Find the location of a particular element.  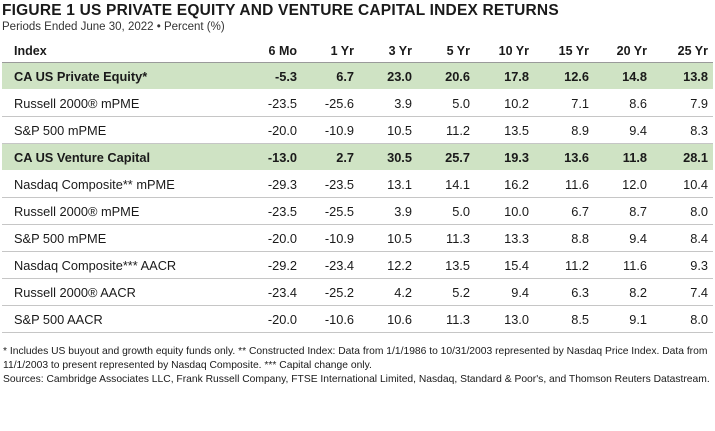

return-value-cell: 28.1 is located at coordinates (682, 157).